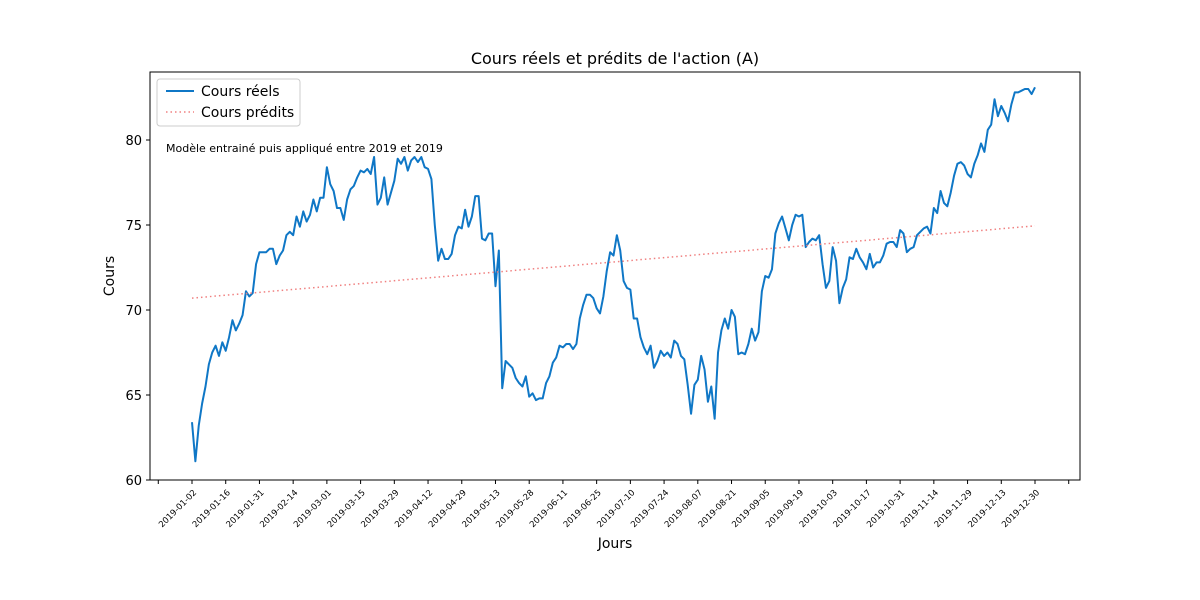 This screenshot has height=600, width=1200. I want to click on chart-title: Cours réels et prédits de l'action (A), so click(615, 58).